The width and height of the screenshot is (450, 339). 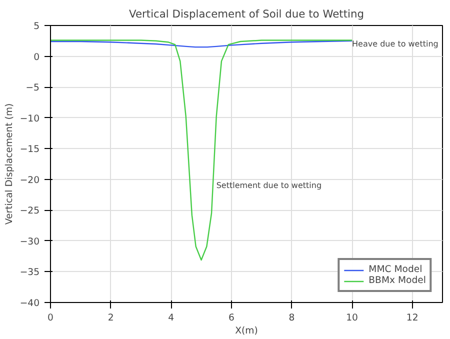 I want to click on y-axis-title: Vertical Displacement (m), so click(x=9, y=164).